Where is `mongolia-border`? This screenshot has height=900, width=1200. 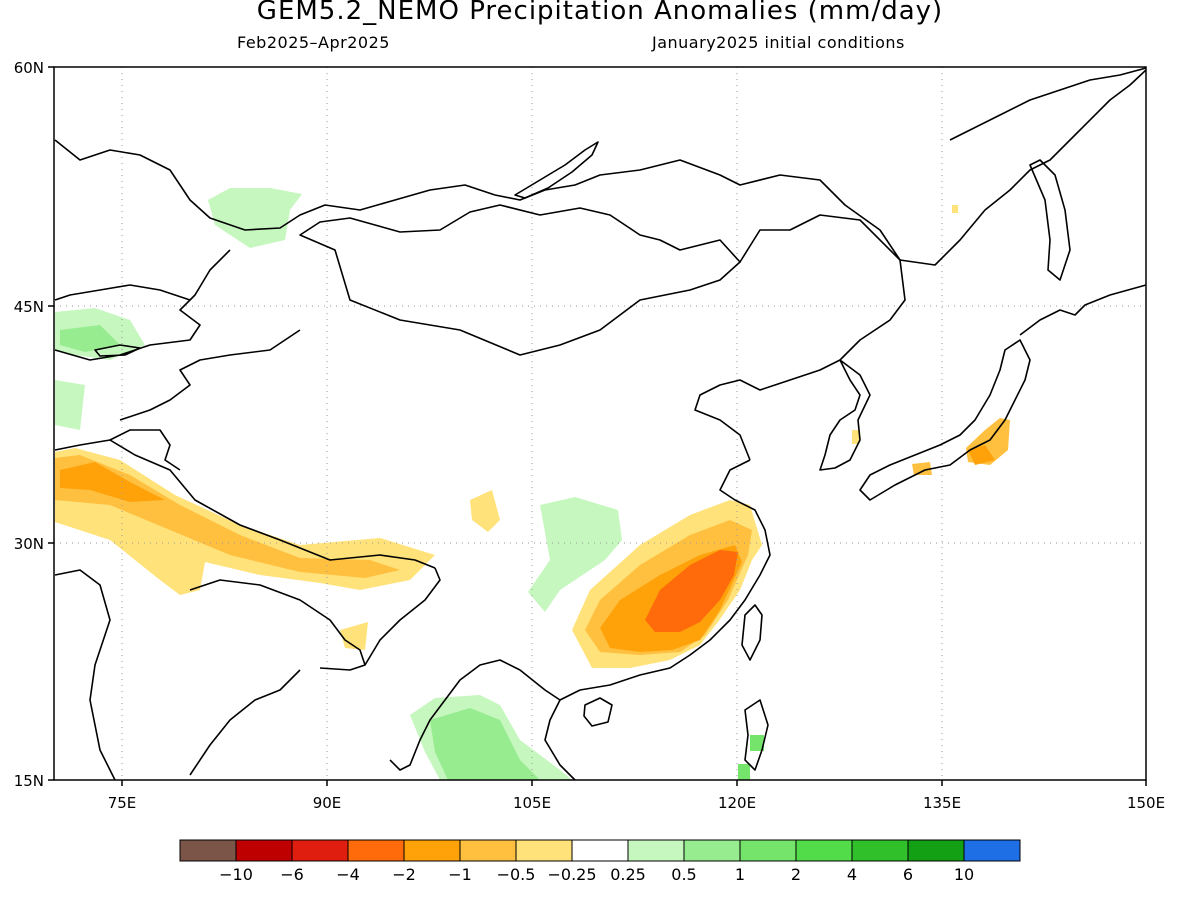
mongolia-border is located at coordinates (520, 280).